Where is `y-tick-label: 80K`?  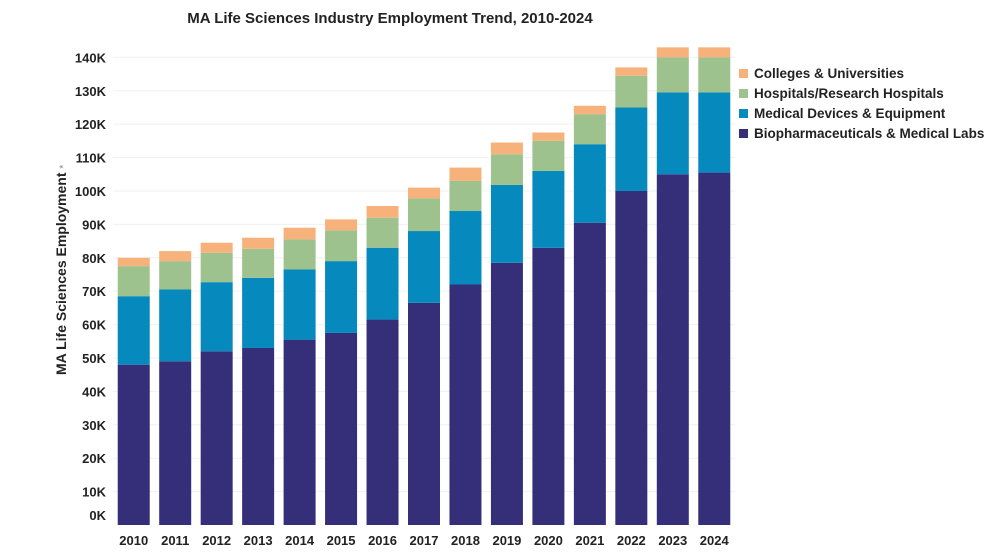 y-tick-label: 80K is located at coordinates (94, 258).